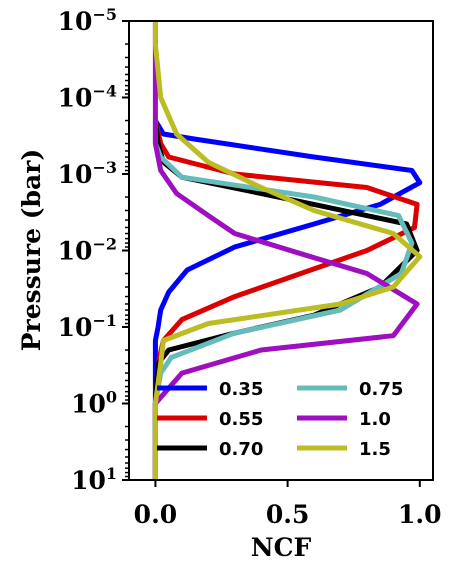 The image size is (456, 579). Describe the element at coordinates (104, 244) in the screenshot. I see `y-tick-exponent: −2` at that location.